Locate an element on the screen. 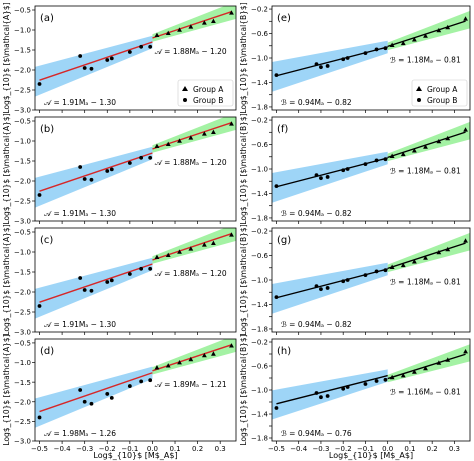  x-tick-label: 0.0 is located at coordinates (152, 449).